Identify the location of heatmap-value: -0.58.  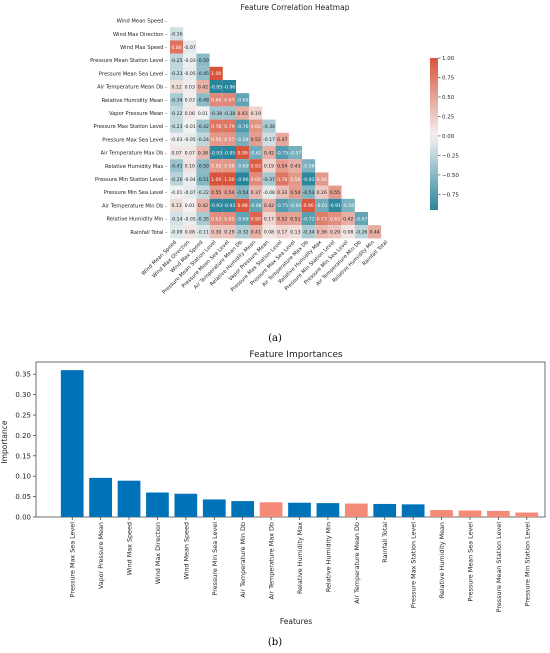
(243, 140).